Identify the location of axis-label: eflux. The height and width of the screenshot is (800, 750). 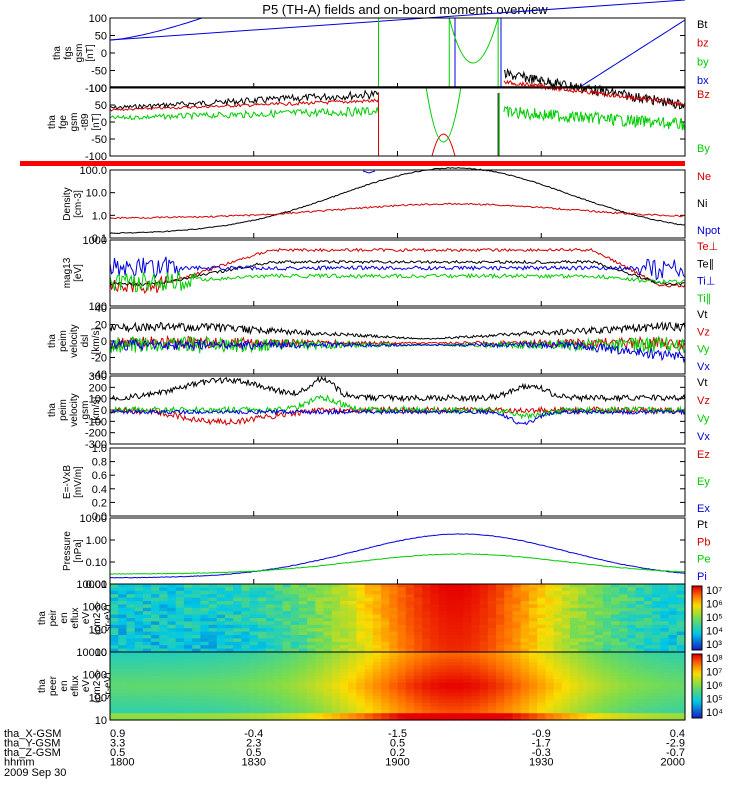
(75, 617).